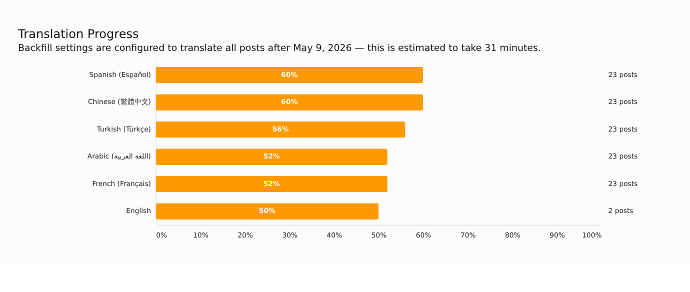 Image resolution: width=690 pixels, height=292 pixels. Describe the element at coordinates (78, 34) in the screenshot. I see `chart-title: Translation Progress` at that location.